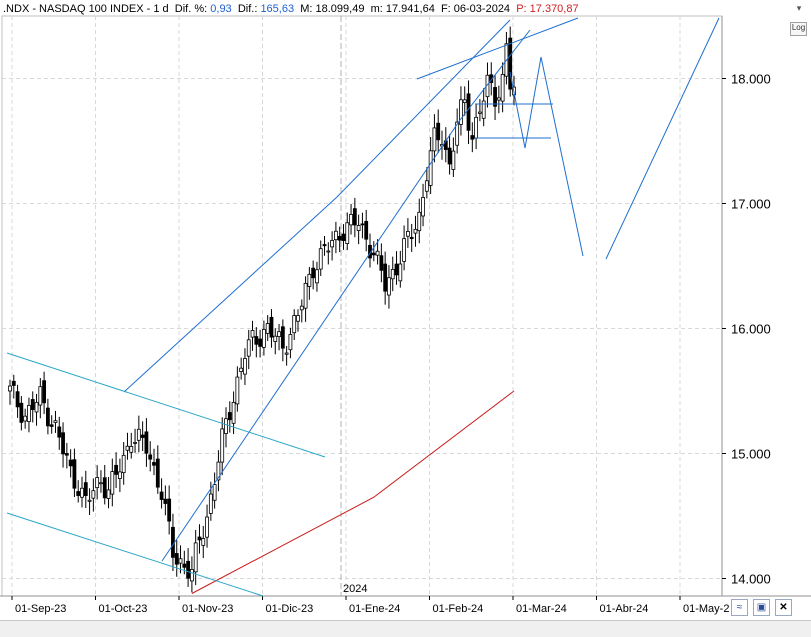 The height and width of the screenshot is (637, 811). What do you see at coordinates (247, 9) in the screenshot?
I see `dif-label: Dif.:` at bounding box center [247, 9].